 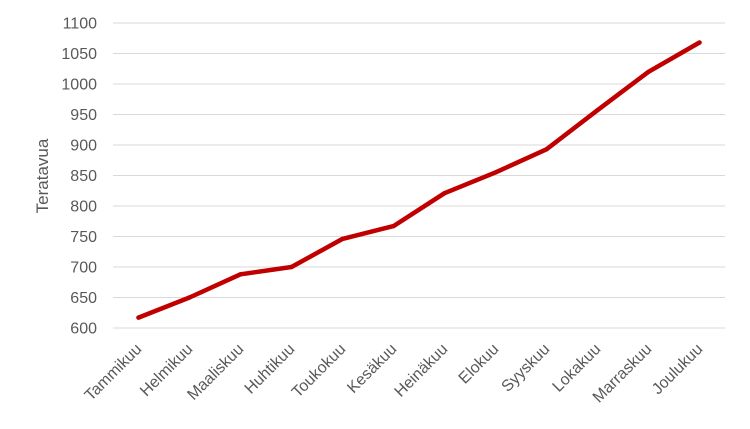 I want to click on x-tick-label: Elokuu, so click(x=479, y=364).